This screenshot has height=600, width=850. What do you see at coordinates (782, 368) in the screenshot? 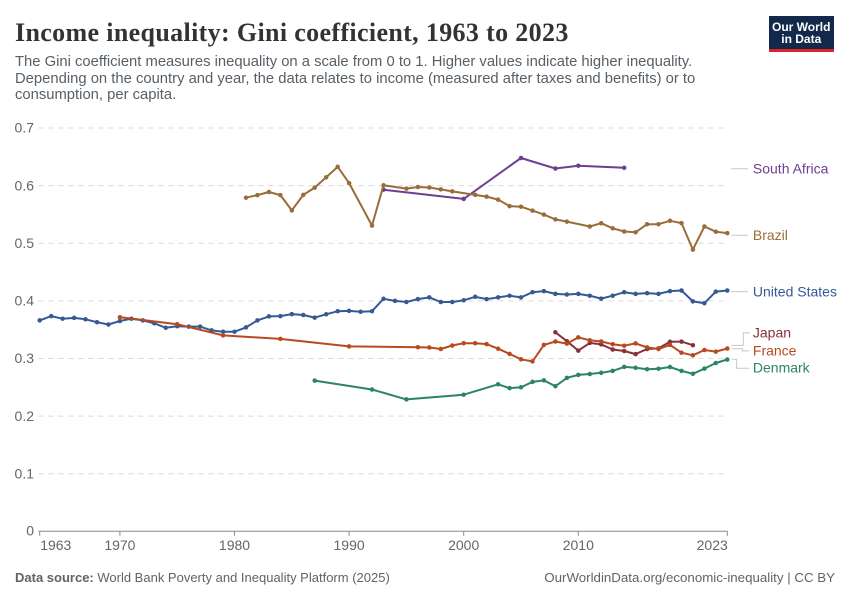
I see `svg-text: Denmark` at bounding box center [782, 368].